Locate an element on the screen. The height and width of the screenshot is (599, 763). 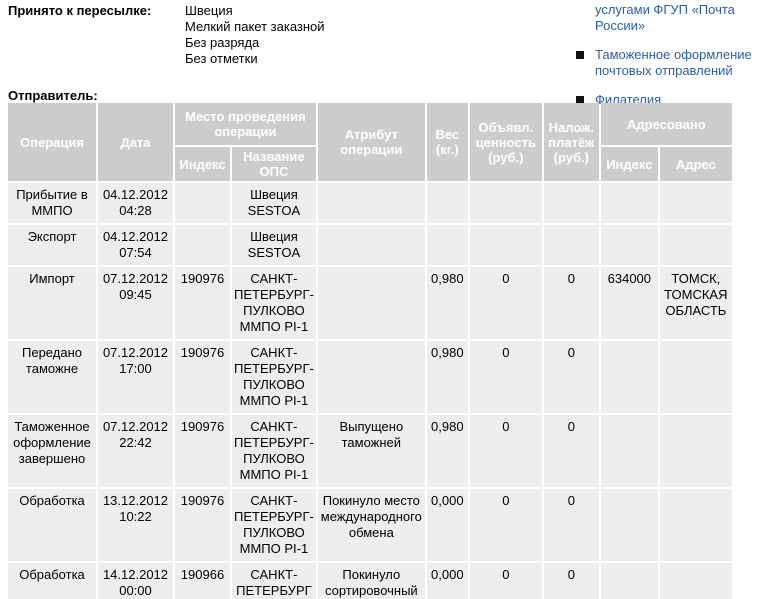
cell-attribute: Выпущено таможней is located at coordinates (371, 451).